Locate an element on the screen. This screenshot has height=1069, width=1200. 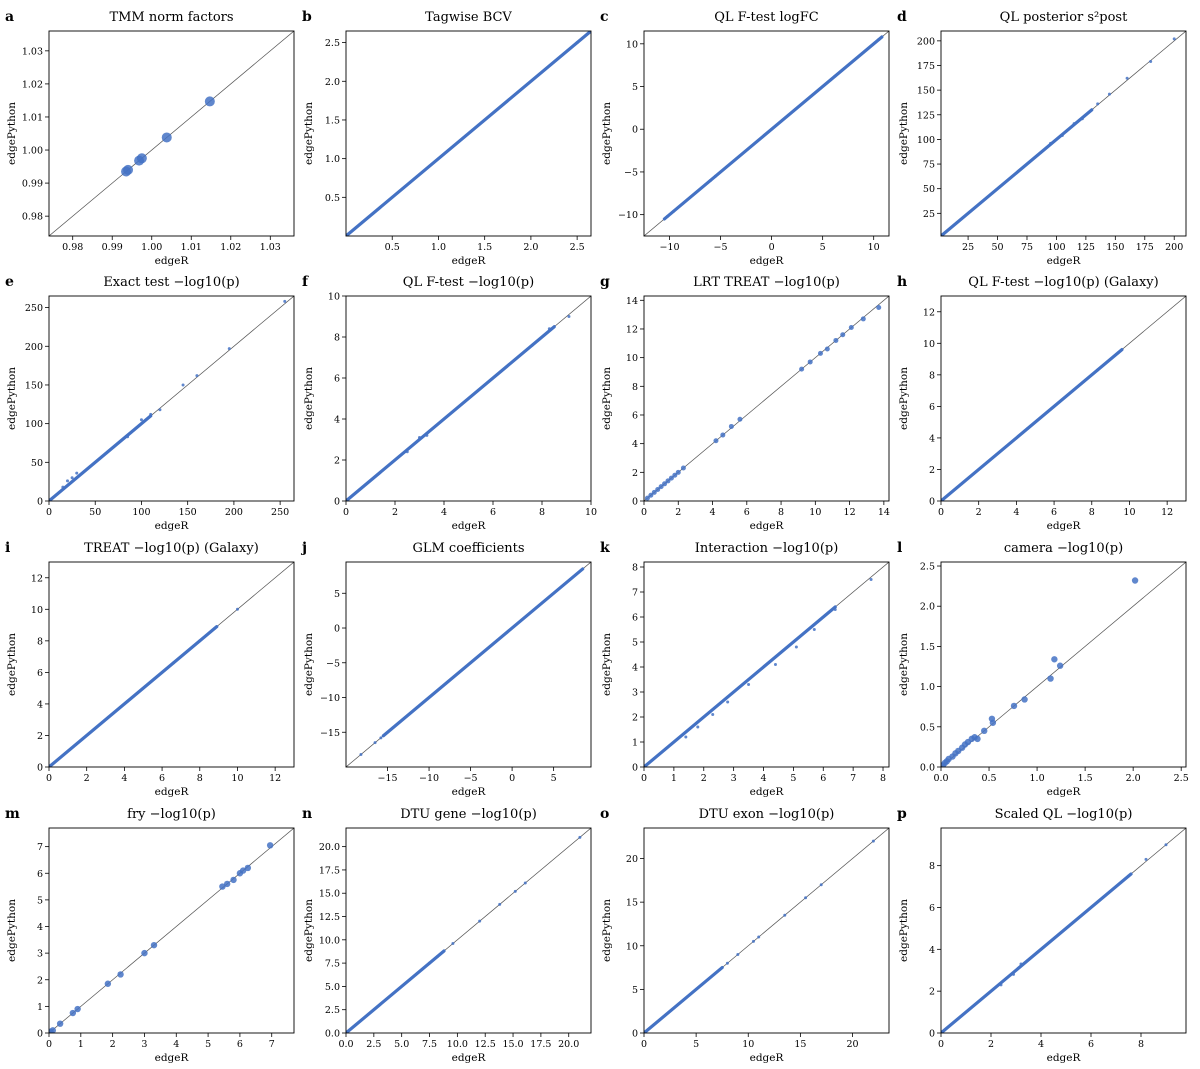
y-tick-label: 0.98 is located at coordinates (32, 217).